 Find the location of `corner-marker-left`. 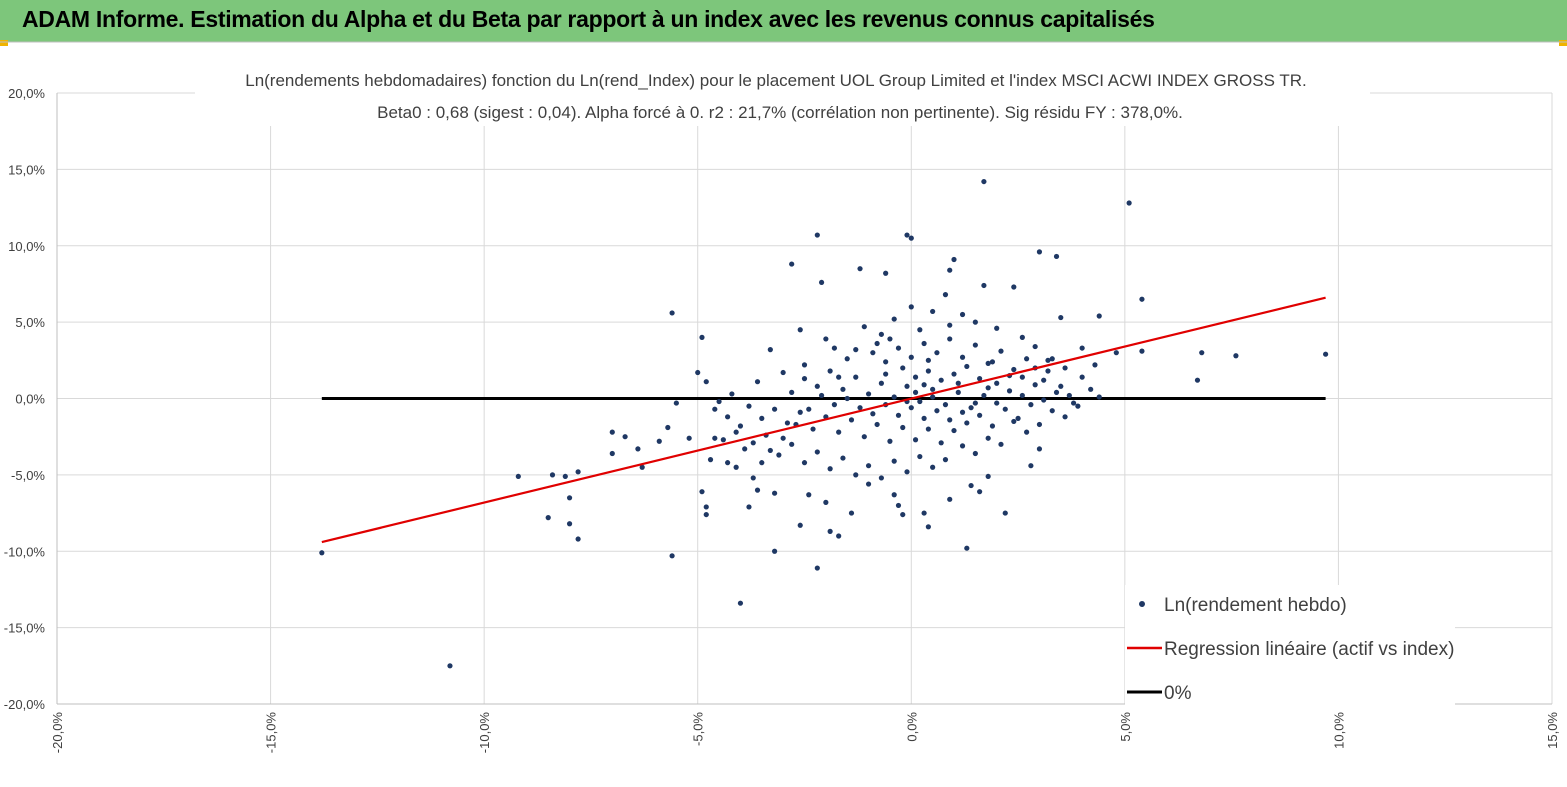

corner-marker-left is located at coordinates (4, 43).